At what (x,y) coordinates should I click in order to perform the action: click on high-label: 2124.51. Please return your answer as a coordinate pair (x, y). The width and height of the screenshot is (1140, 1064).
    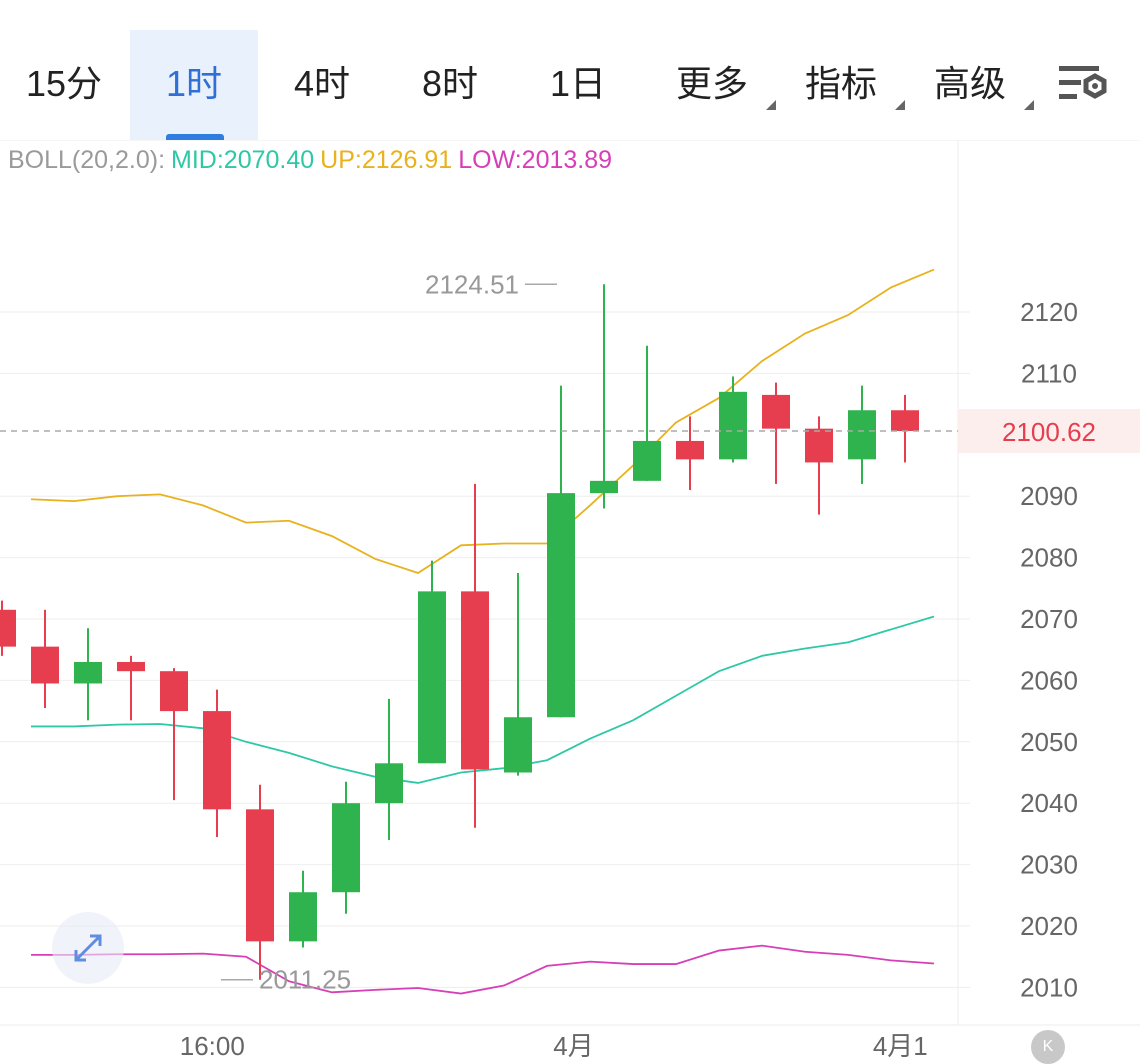
    Looking at the image, I should click on (472, 284).